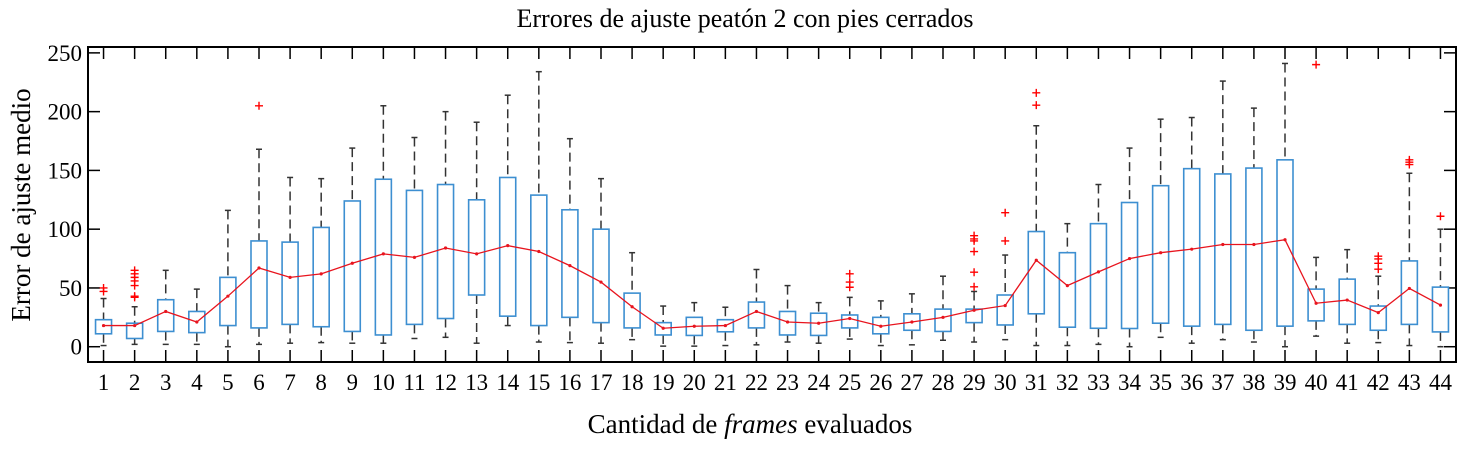 This screenshot has width=1462, height=450. I want to click on x-tick-label: 28, so click(943, 382).